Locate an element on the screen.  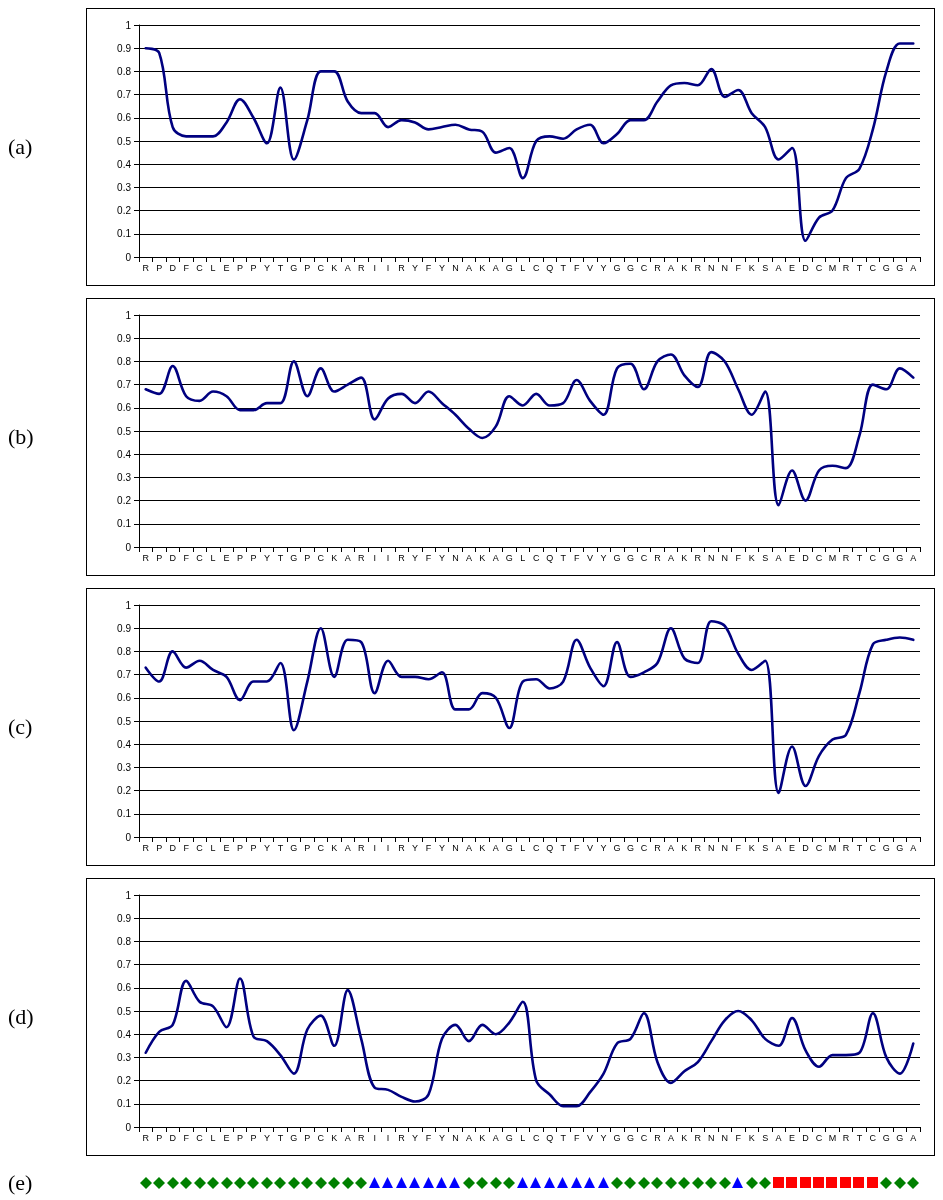
text: (c) is located at coordinates (21, 727).